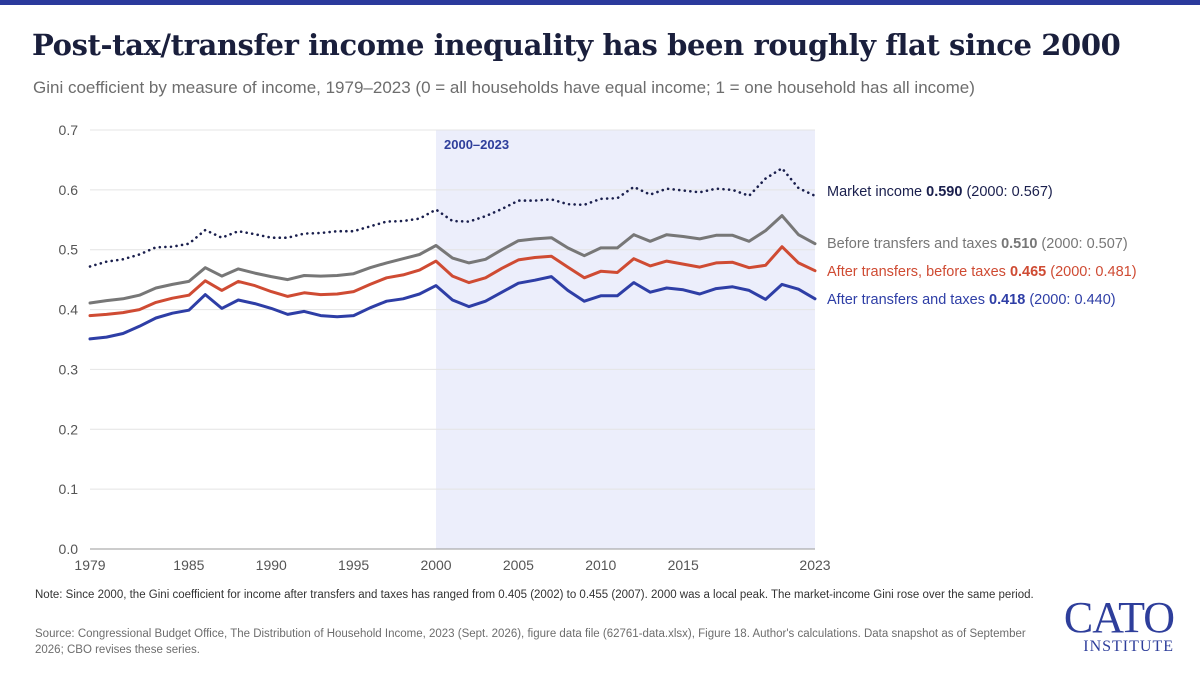  I want to click on series-end-label: Market income 0.590 (2000: 0.567), so click(940, 192).